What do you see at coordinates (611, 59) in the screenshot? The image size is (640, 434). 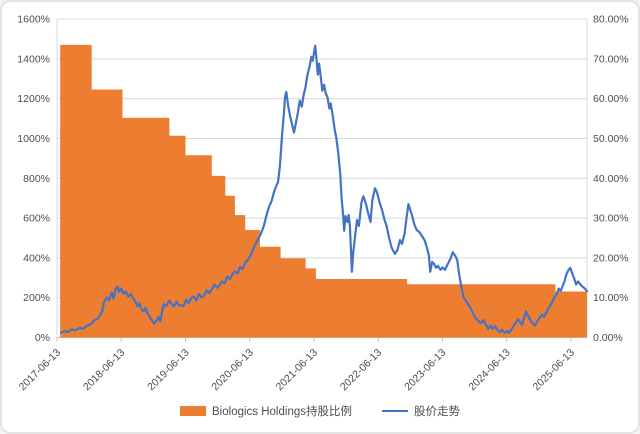 I see `right-axis-label: 70.00%` at bounding box center [611, 59].